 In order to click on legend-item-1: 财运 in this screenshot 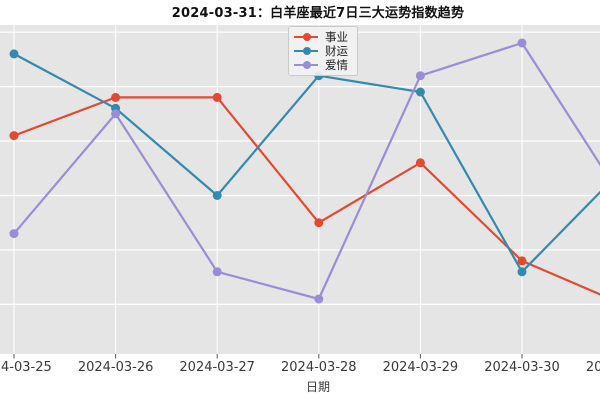, I will do `click(321, 51)`.